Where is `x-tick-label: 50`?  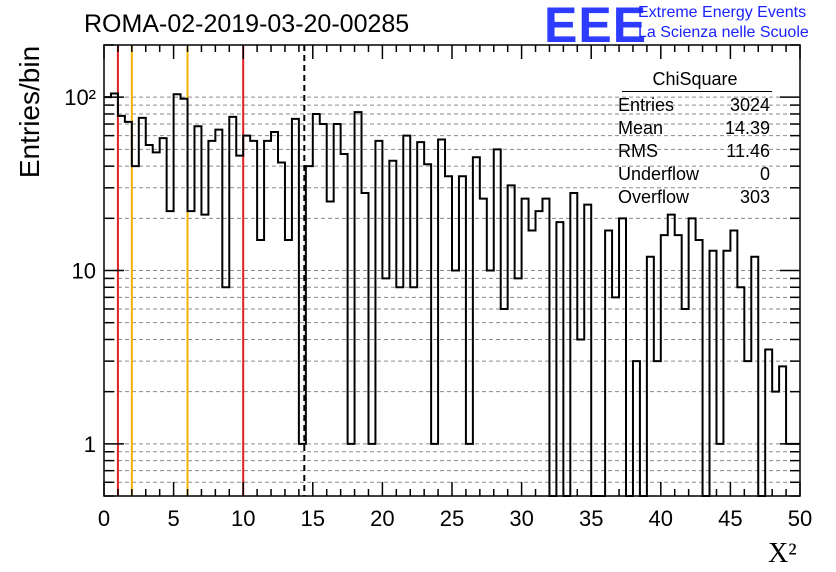 x-tick-label: 50 is located at coordinates (800, 518).